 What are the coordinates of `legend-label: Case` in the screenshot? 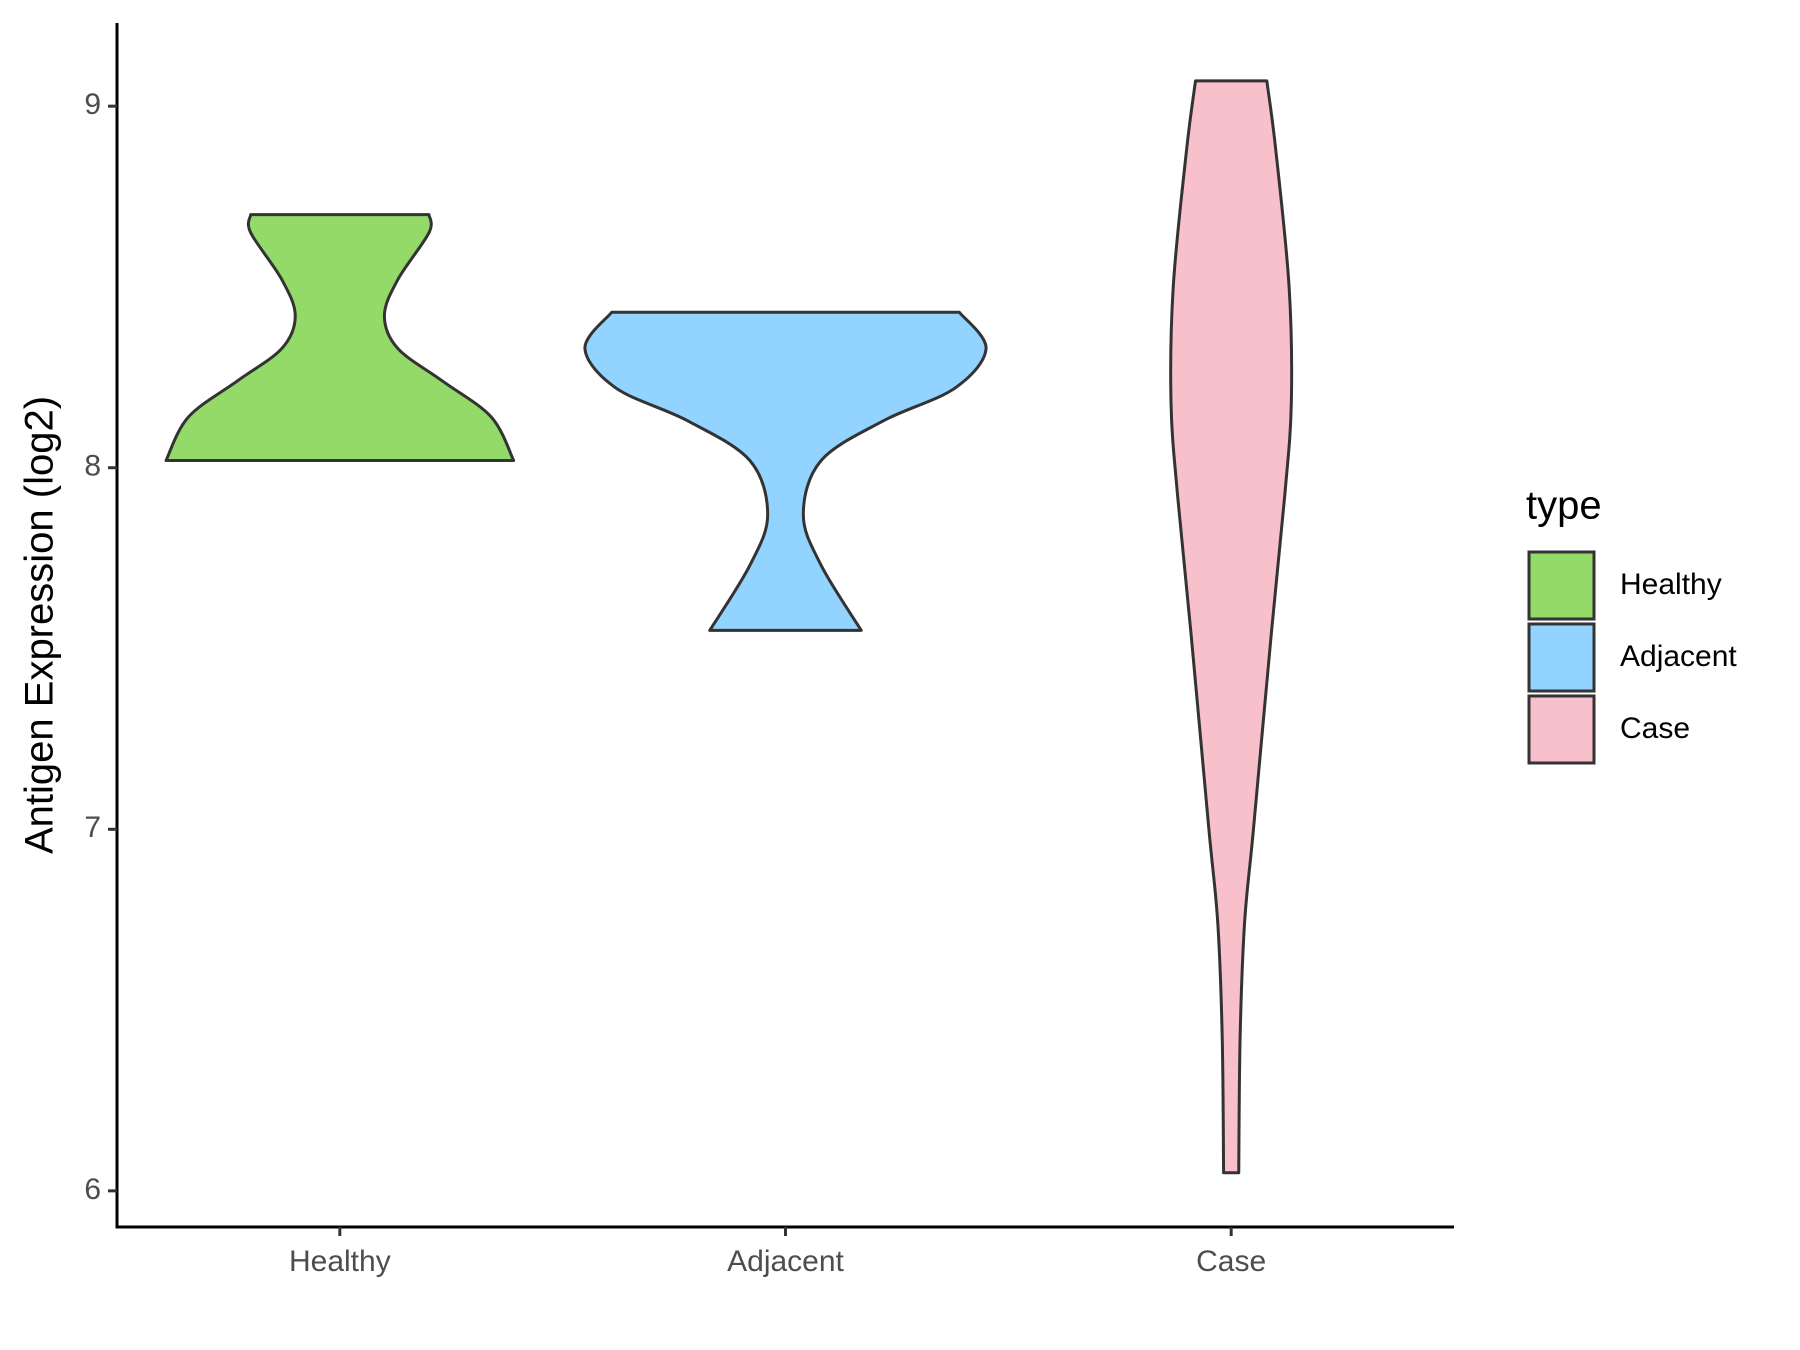 It's located at (1655, 728).